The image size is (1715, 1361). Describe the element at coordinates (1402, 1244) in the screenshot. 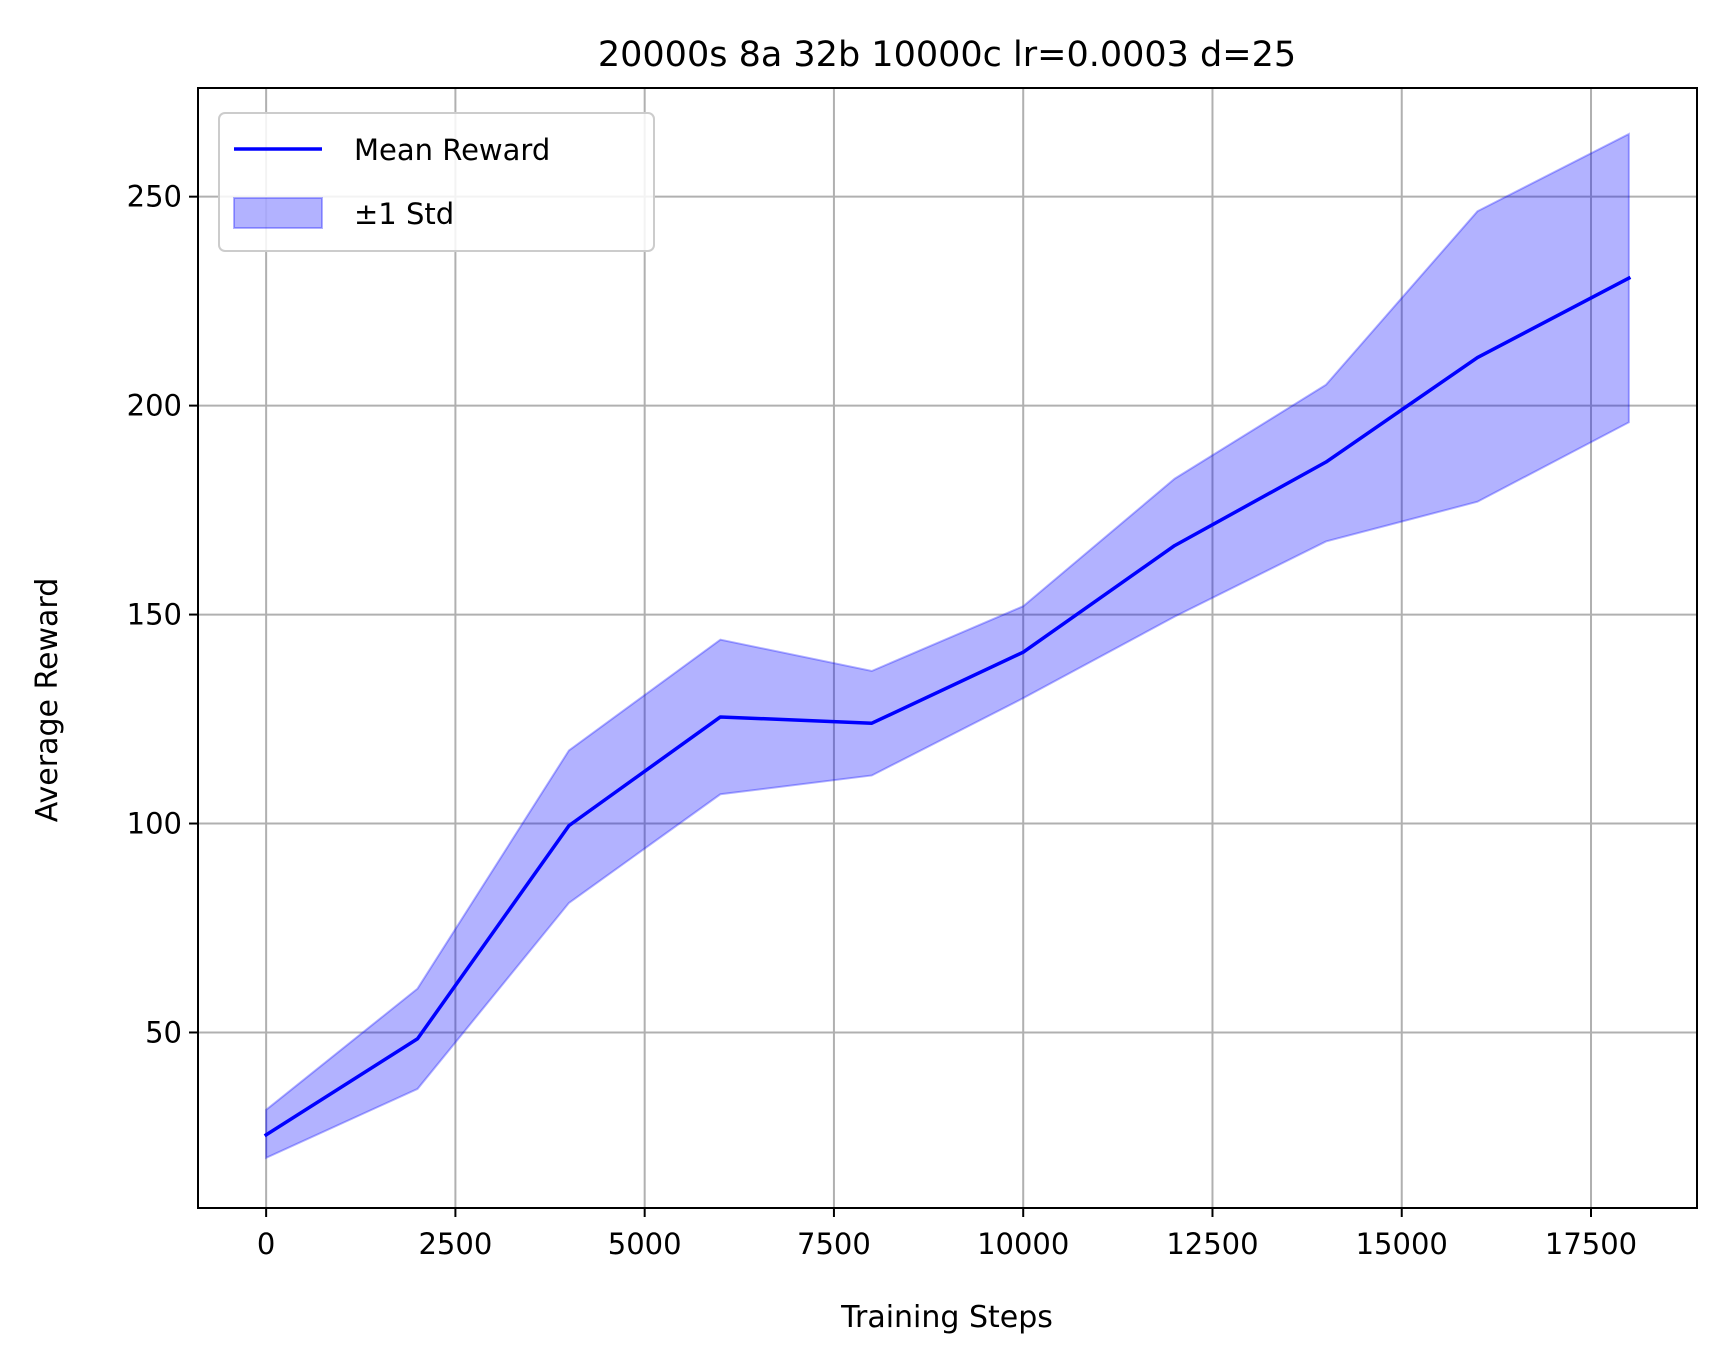

I see `x-tick-label: 15000` at that location.